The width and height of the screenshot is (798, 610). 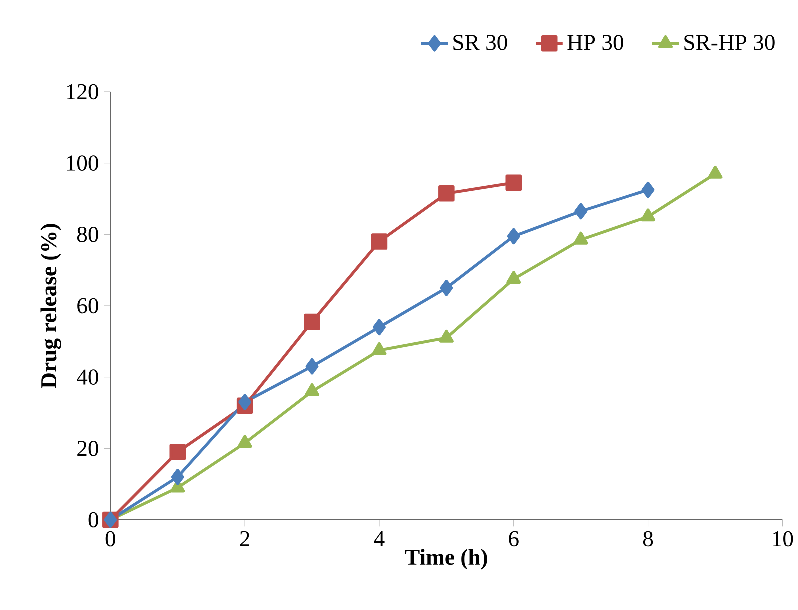 What do you see at coordinates (596, 42) in the screenshot?
I see `legend-label: HP 30` at bounding box center [596, 42].